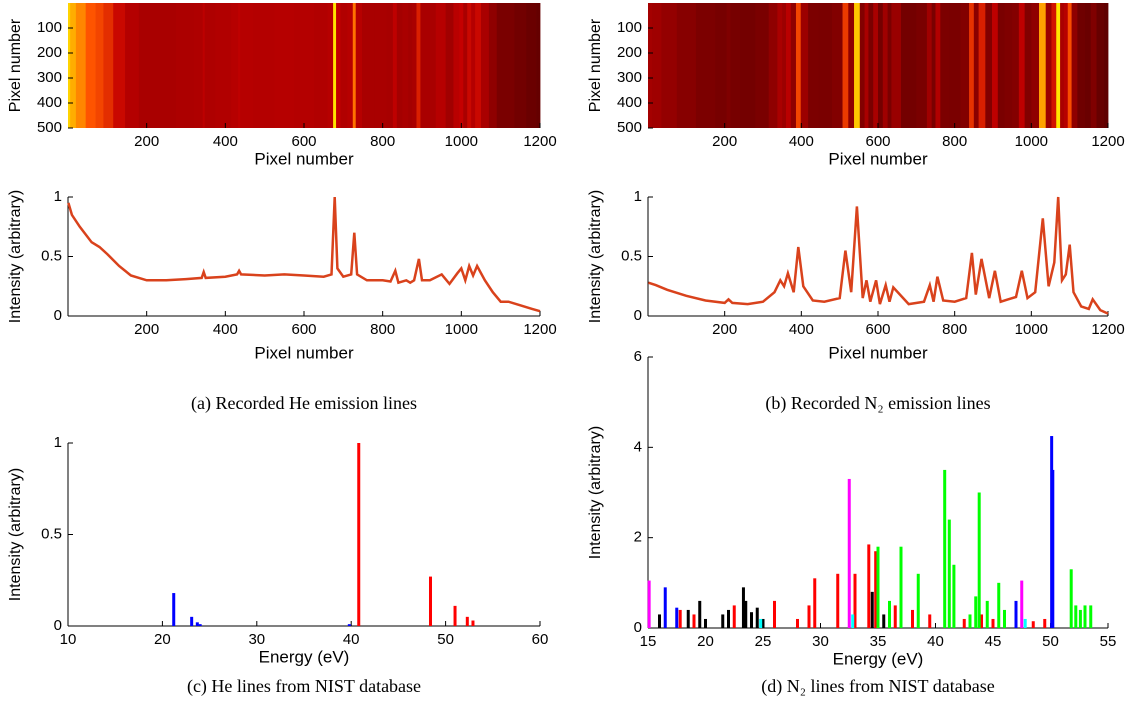  What do you see at coordinates (15, 534) in the screenshot?
I see `y-axis-label: Intensity (arbitrary)` at bounding box center [15, 534].